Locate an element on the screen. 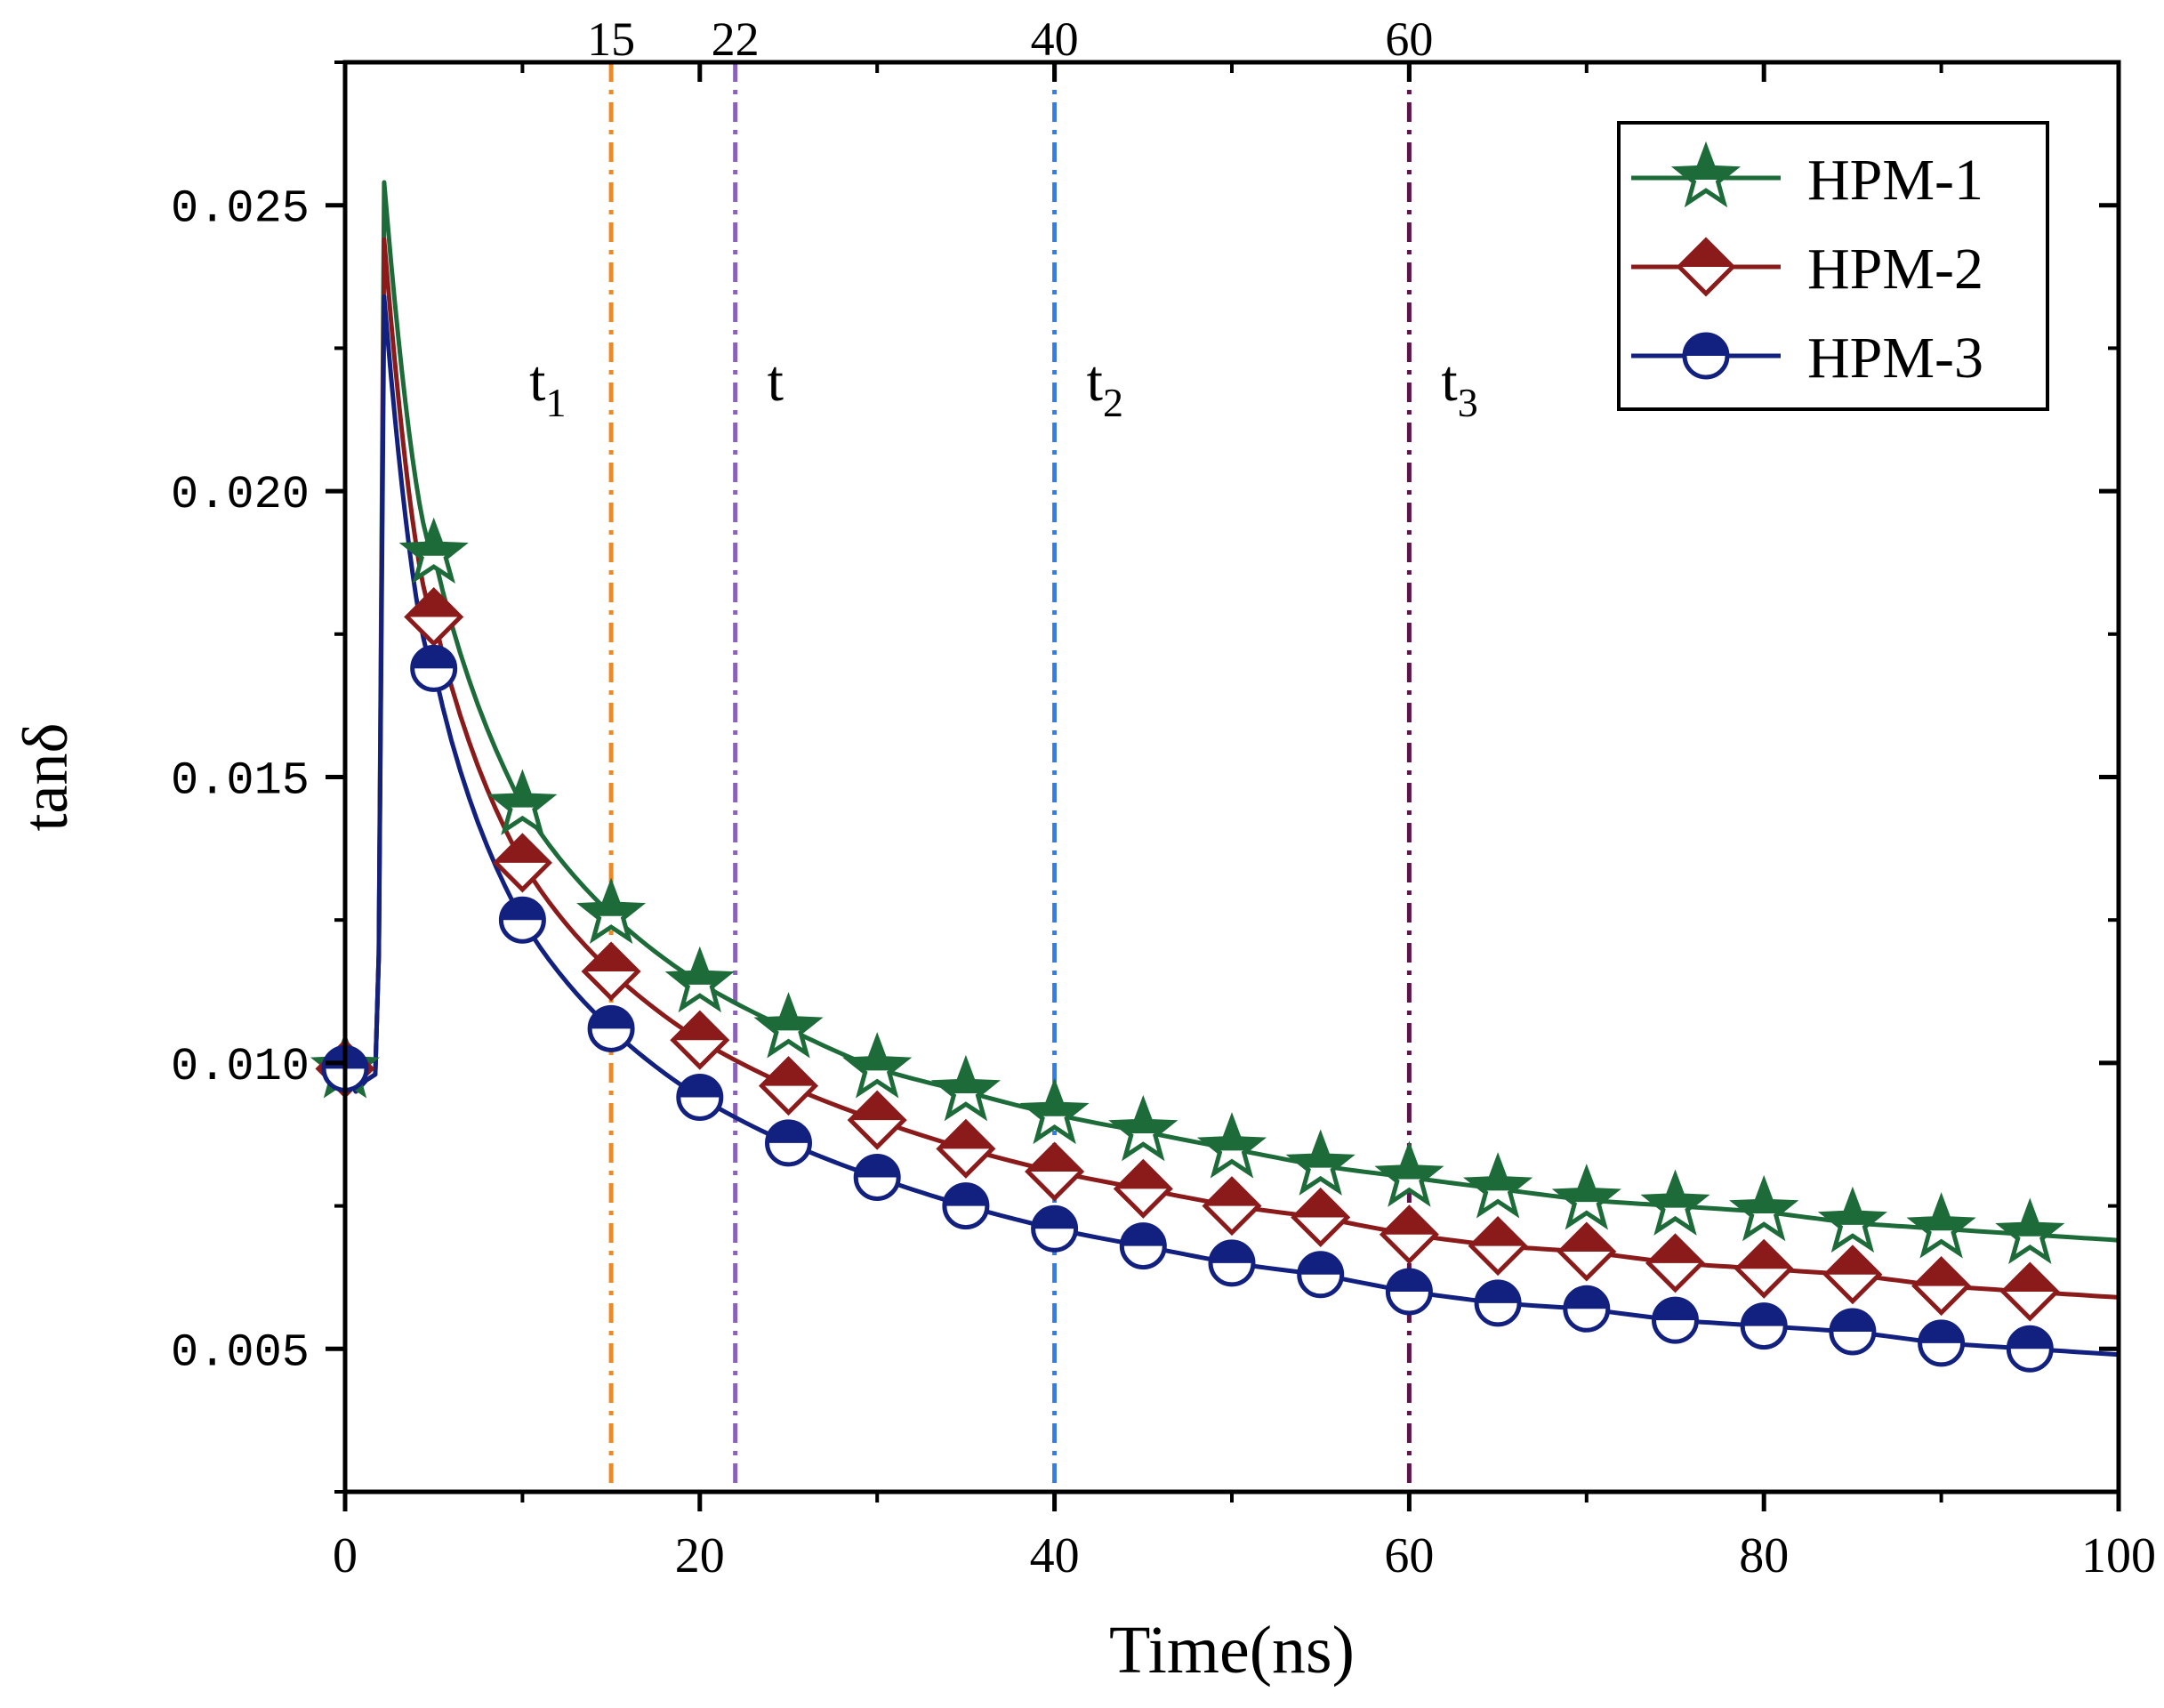 The height and width of the screenshot is (1708, 2164). x-tick-label-0: 0 is located at coordinates (345, 1555).